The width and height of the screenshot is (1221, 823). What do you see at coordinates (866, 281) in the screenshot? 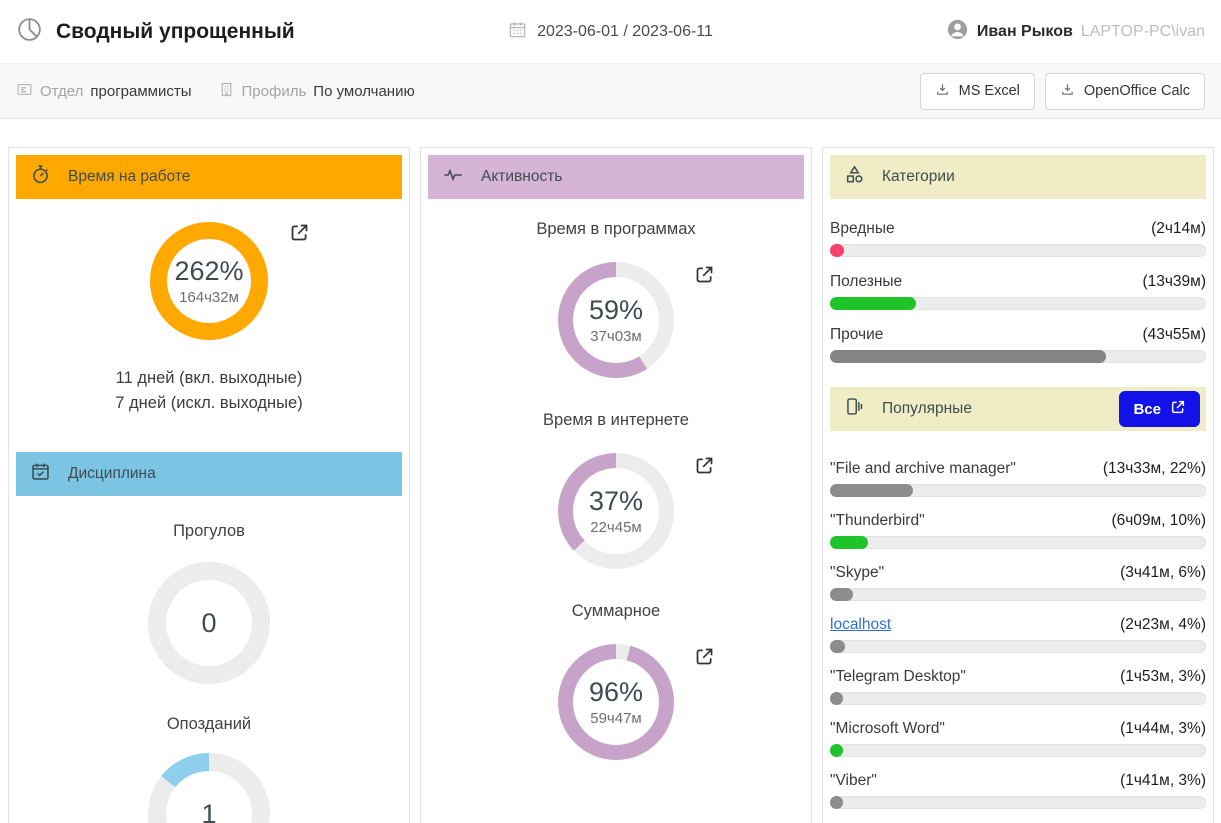
I see `category-useful-label: Полезные` at bounding box center [866, 281].